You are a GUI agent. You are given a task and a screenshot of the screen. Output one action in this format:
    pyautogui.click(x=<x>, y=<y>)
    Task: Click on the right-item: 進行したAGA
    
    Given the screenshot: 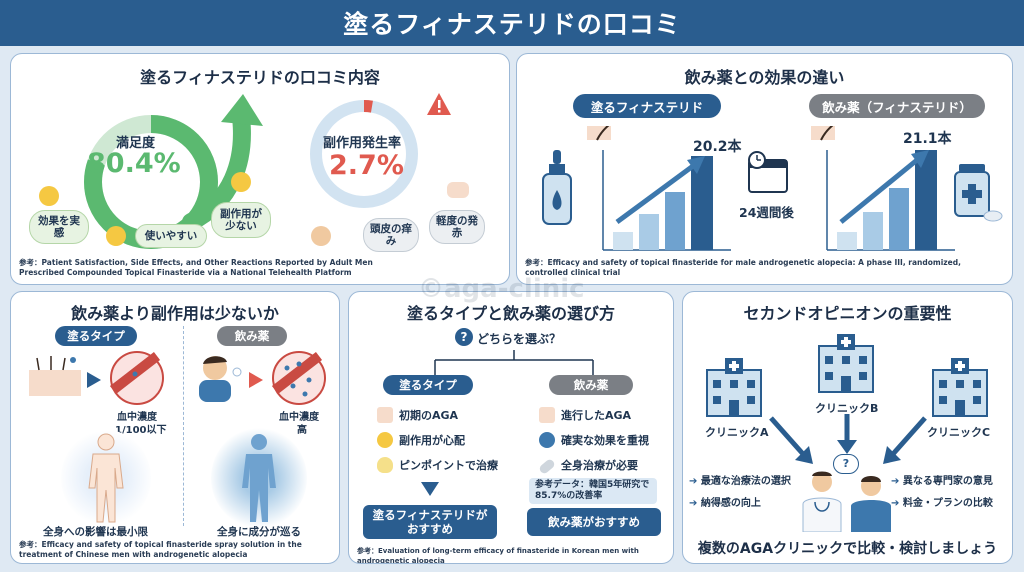 What is the action you would take?
    pyautogui.click(x=585, y=415)
    